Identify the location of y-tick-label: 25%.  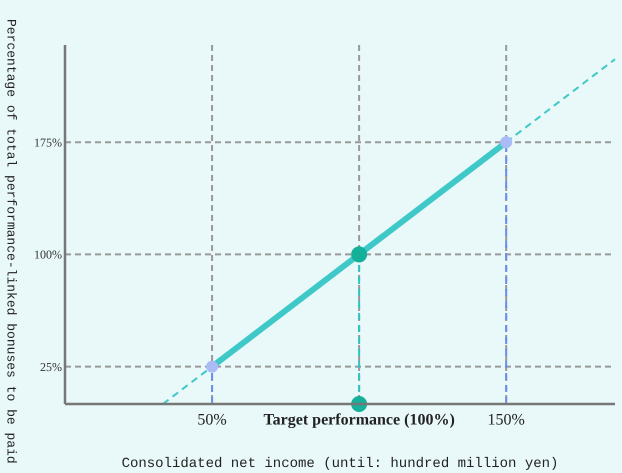
(51, 367).